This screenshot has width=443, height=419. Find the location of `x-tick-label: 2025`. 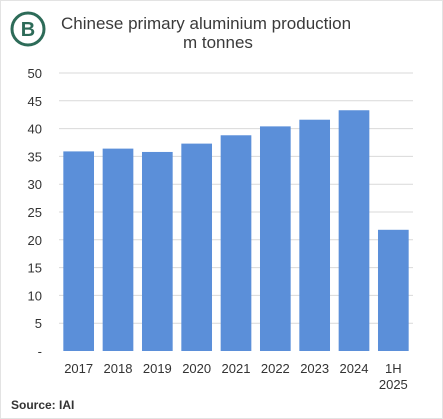

x-tick-label: 2025 is located at coordinates (393, 384).